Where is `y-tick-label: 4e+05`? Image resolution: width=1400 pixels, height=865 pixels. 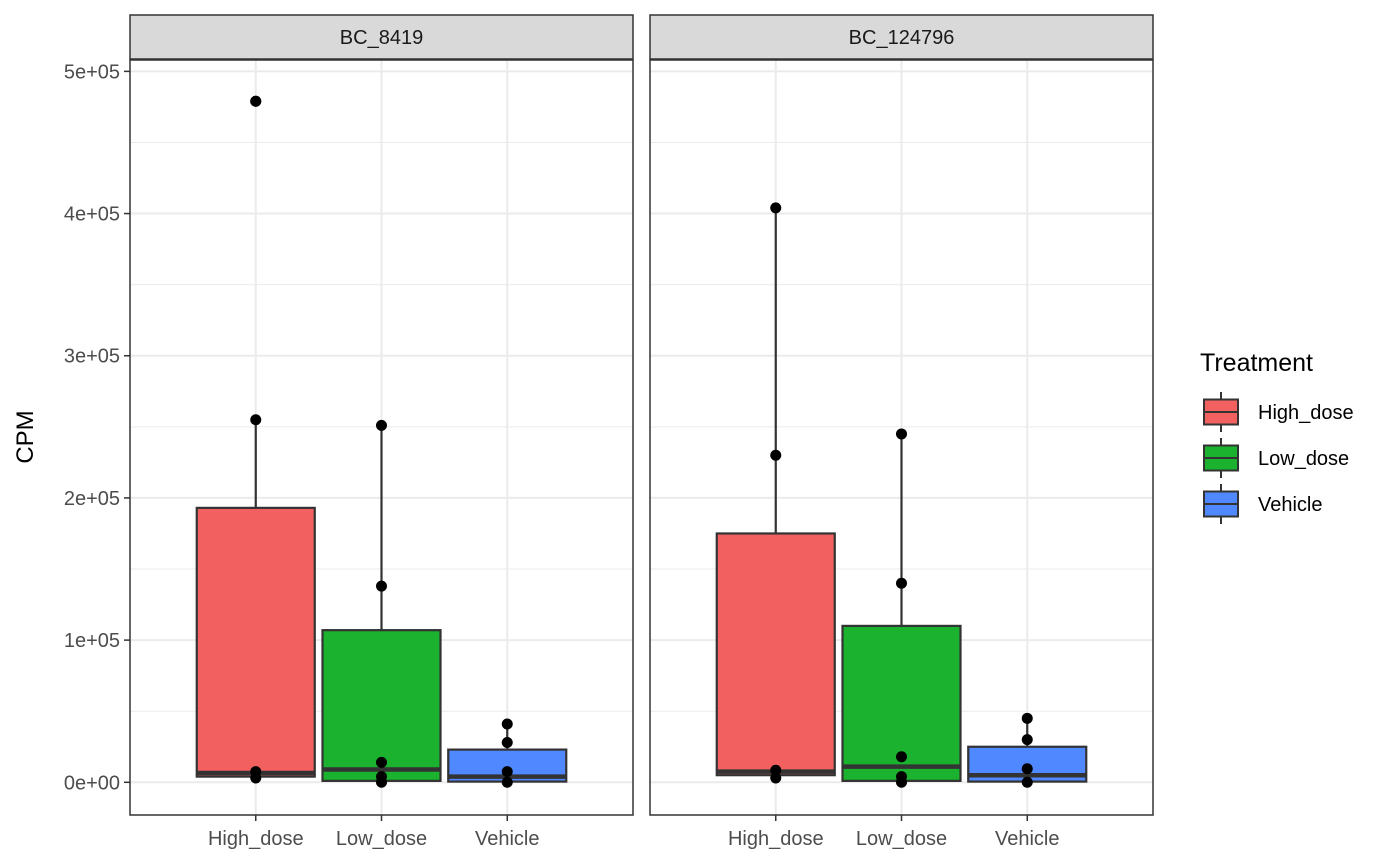 y-tick-label: 4e+05 is located at coordinates (92, 215).